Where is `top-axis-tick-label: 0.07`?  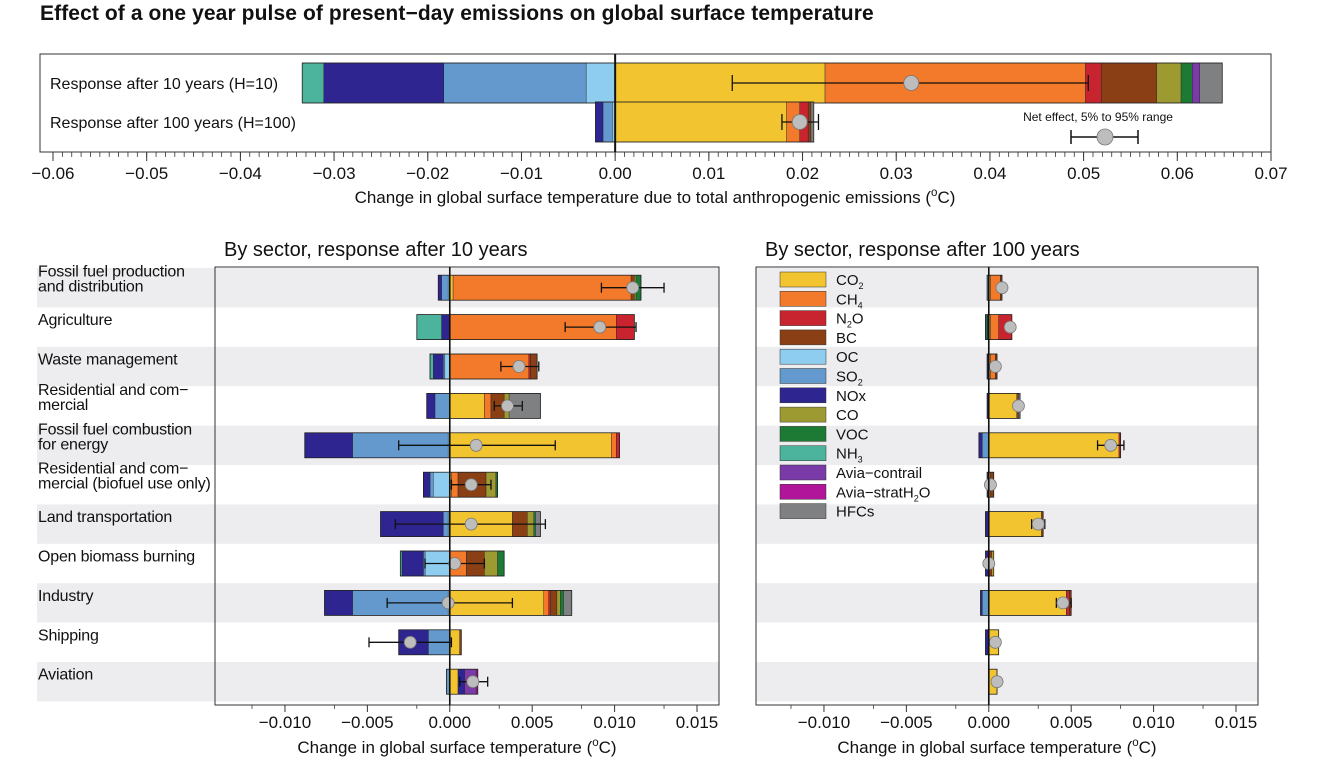 top-axis-tick-label: 0.07 is located at coordinates (1270, 173).